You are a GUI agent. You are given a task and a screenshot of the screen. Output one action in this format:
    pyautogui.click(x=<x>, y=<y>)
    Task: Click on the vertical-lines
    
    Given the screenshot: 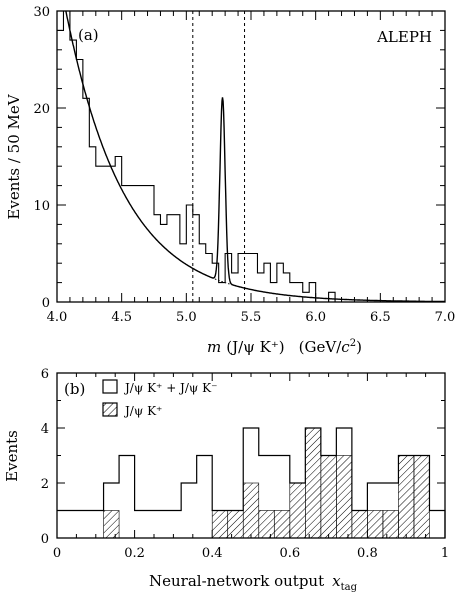 What is the action you would take?
    pyautogui.click(x=219, y=156)
    